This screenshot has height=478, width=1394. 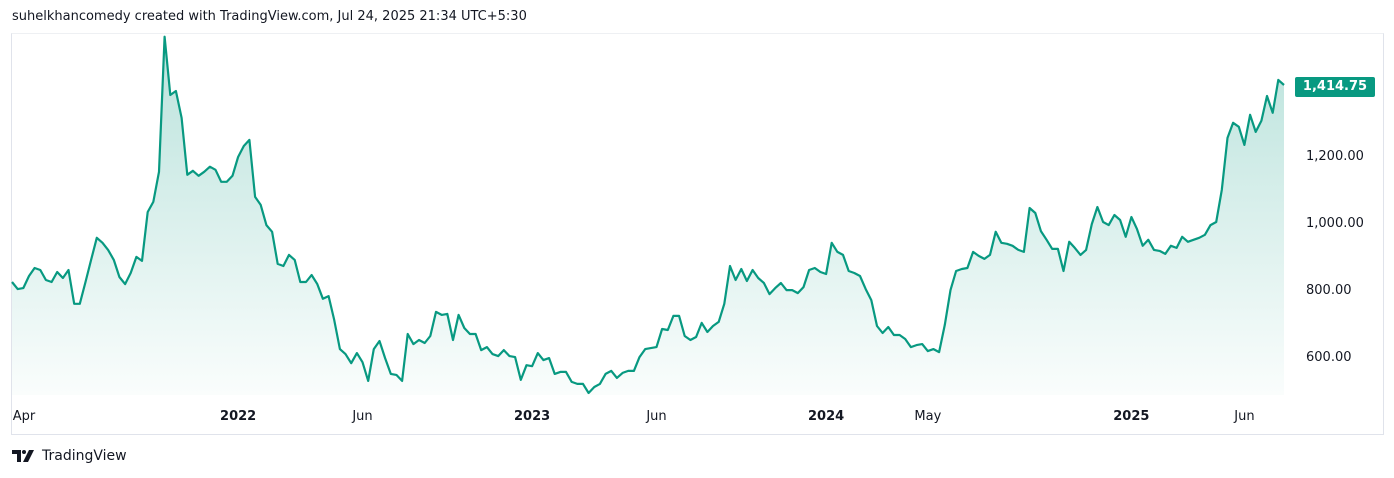 I want to click on x-tick-label: 2022, so click(x=238, y=416).